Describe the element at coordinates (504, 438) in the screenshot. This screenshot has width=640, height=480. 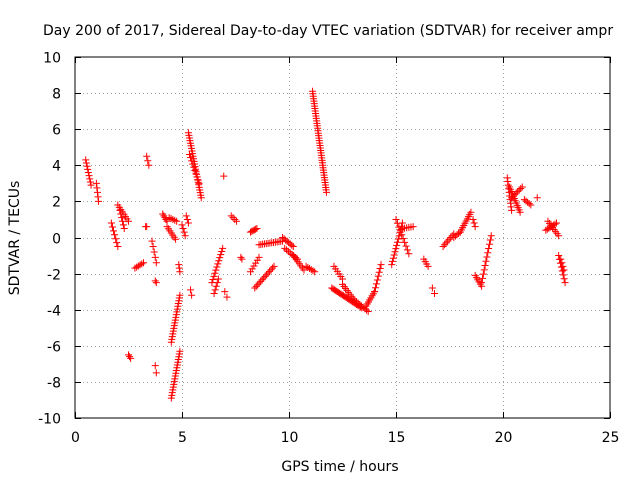
I see `x-tick-label: 20` at that location.